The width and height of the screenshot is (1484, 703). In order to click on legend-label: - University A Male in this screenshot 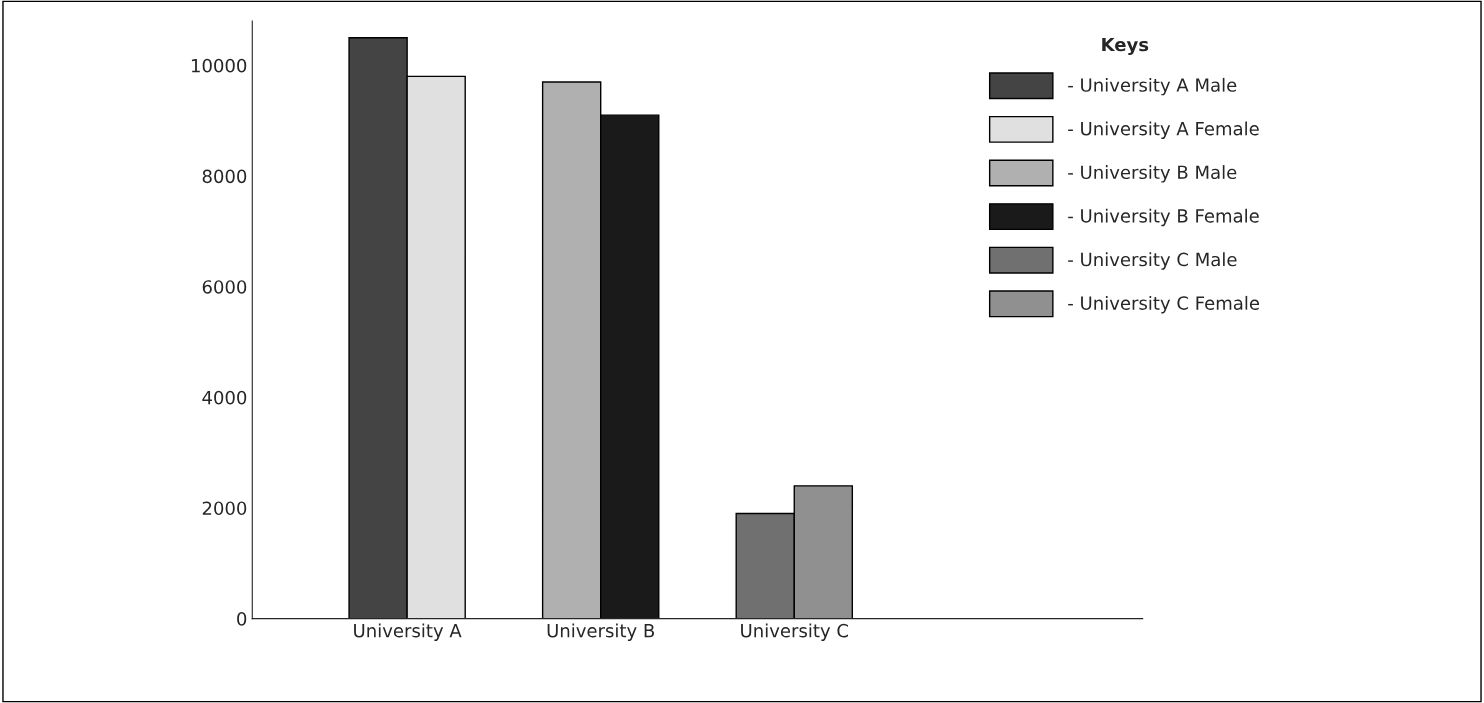, I will do `click(1152, 86)`.